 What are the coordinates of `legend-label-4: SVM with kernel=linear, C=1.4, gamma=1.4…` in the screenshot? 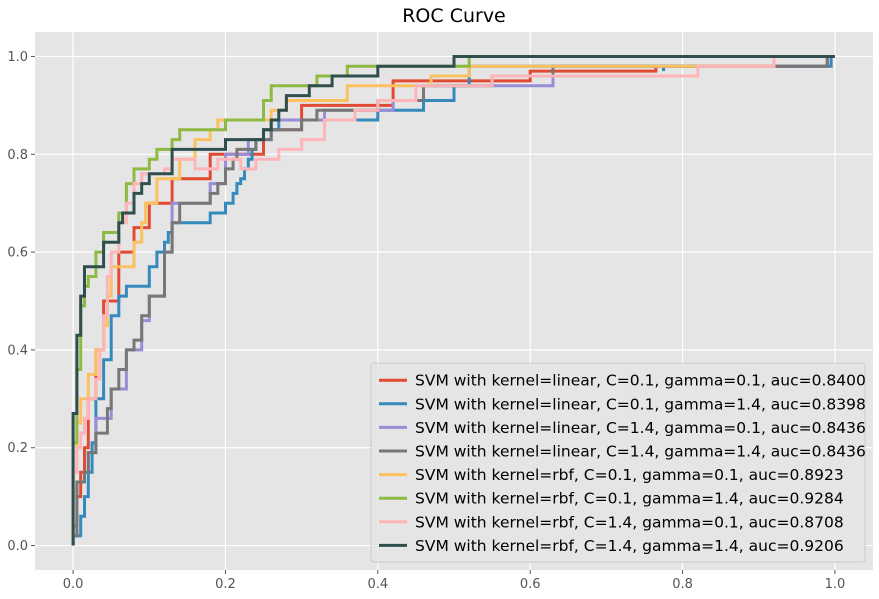 It's located at (640, 452).